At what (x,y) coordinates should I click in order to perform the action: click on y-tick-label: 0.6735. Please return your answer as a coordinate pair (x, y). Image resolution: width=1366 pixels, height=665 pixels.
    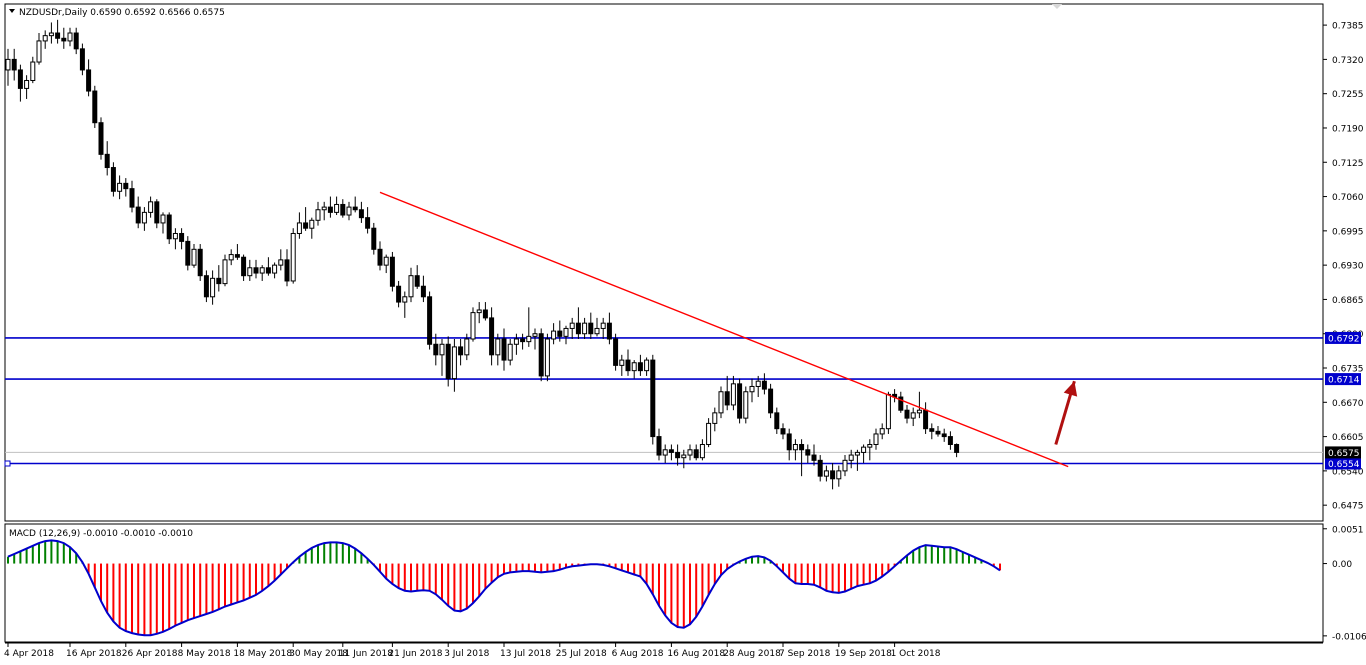
    Looking at the image, I should click on (1348, 370).